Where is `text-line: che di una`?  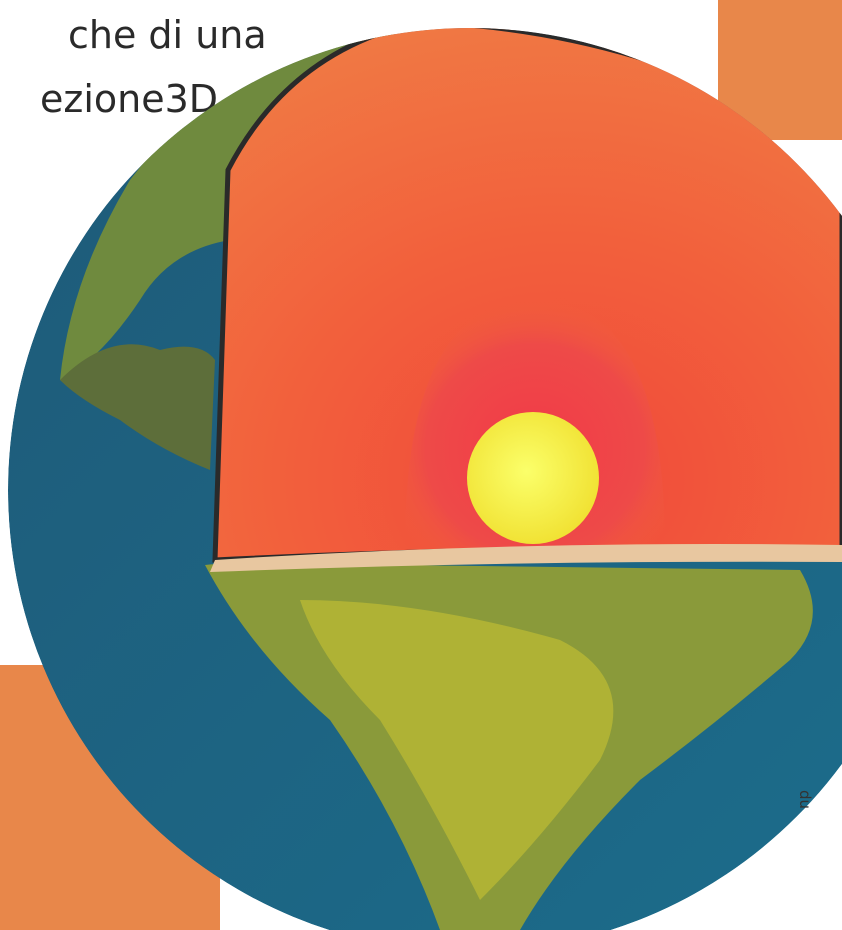
text-line: che di una is located at coordinates (167, 35).